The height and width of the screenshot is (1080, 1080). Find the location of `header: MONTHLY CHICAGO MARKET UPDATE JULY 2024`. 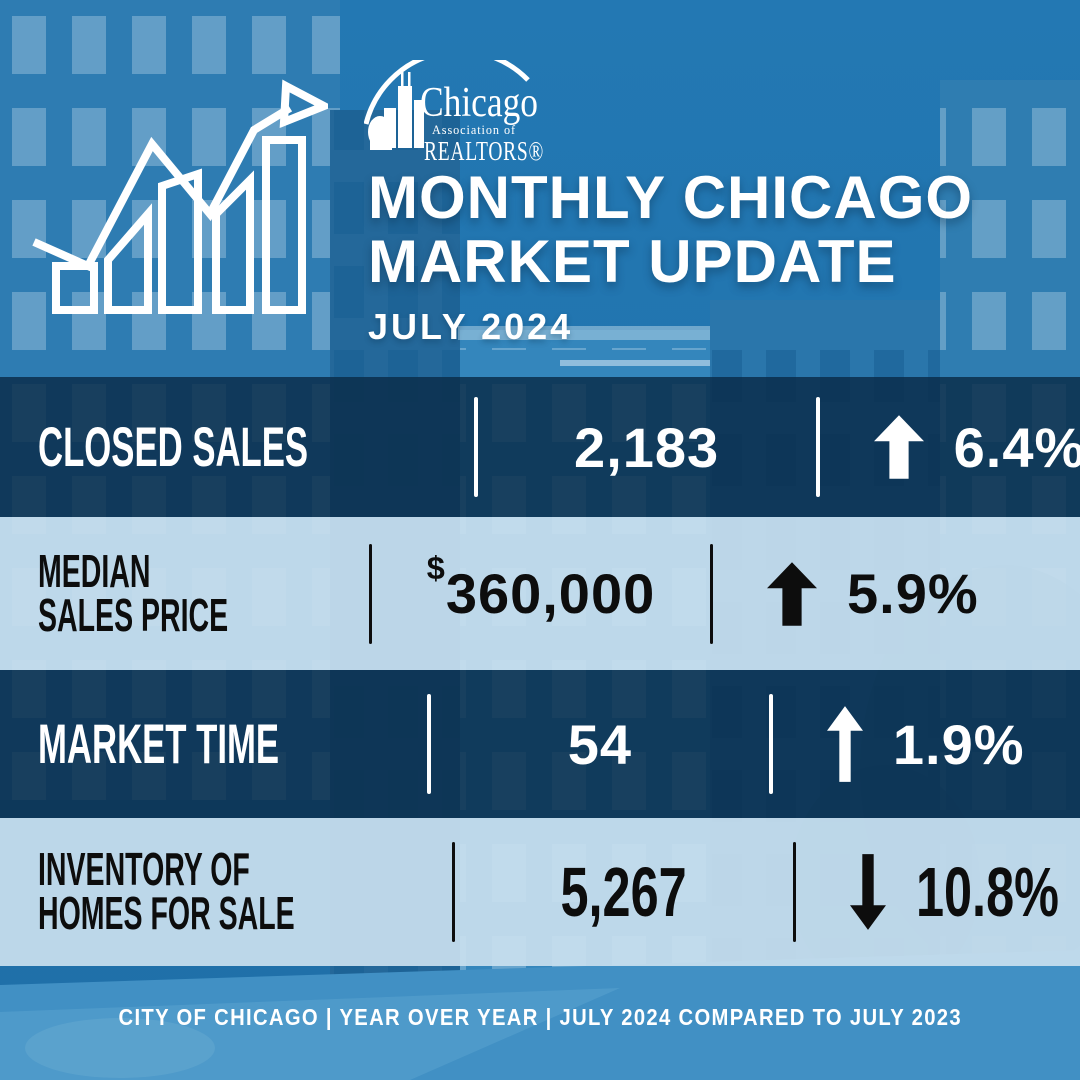

header: MONTHLY CHICAGO MARKET UPDATE JULY 2024 is located at coordinates (671, 256).